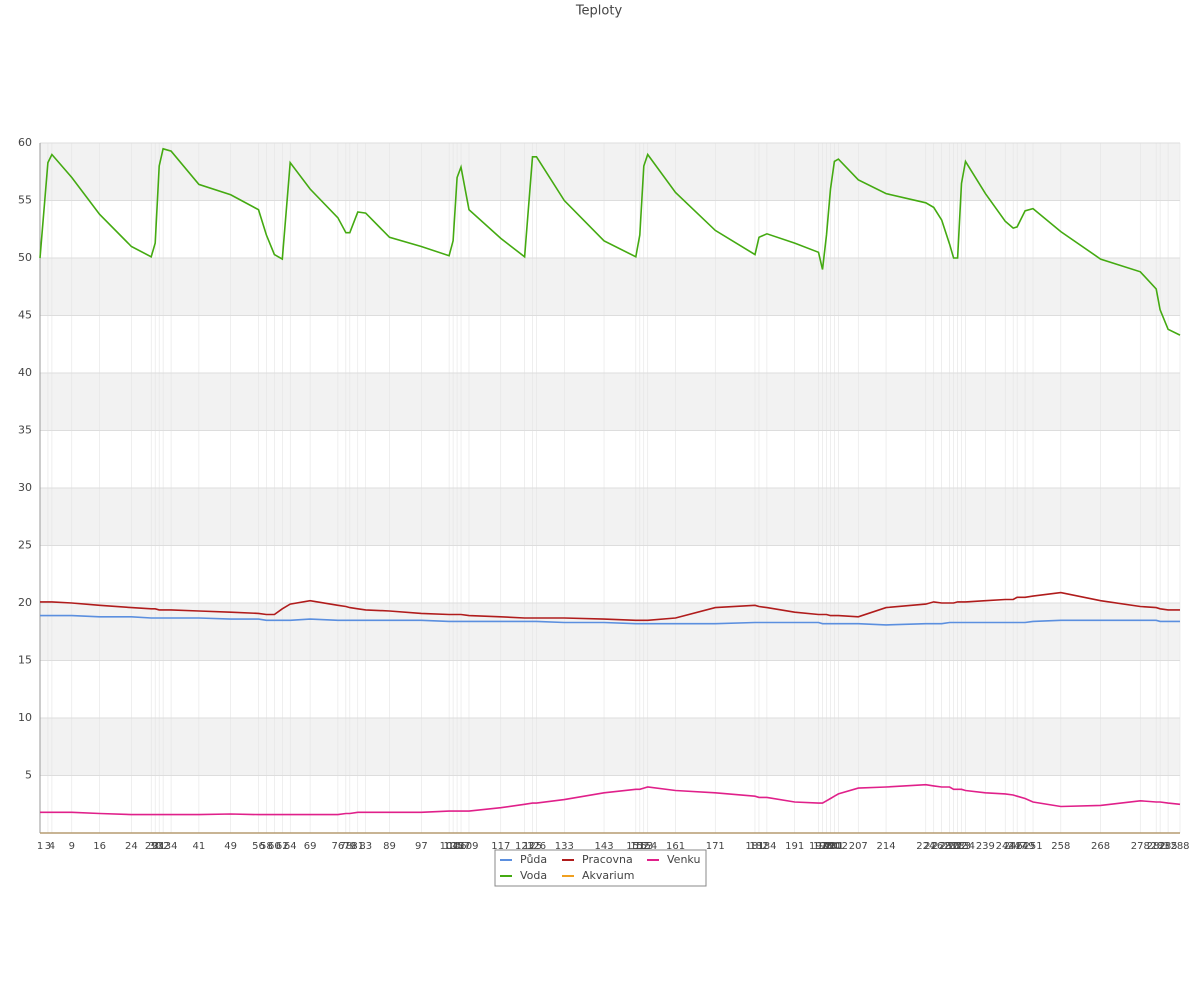 This screenshot has height=1000, width=1200. I want to click on y-tick-label: 50, so click(25, 257).